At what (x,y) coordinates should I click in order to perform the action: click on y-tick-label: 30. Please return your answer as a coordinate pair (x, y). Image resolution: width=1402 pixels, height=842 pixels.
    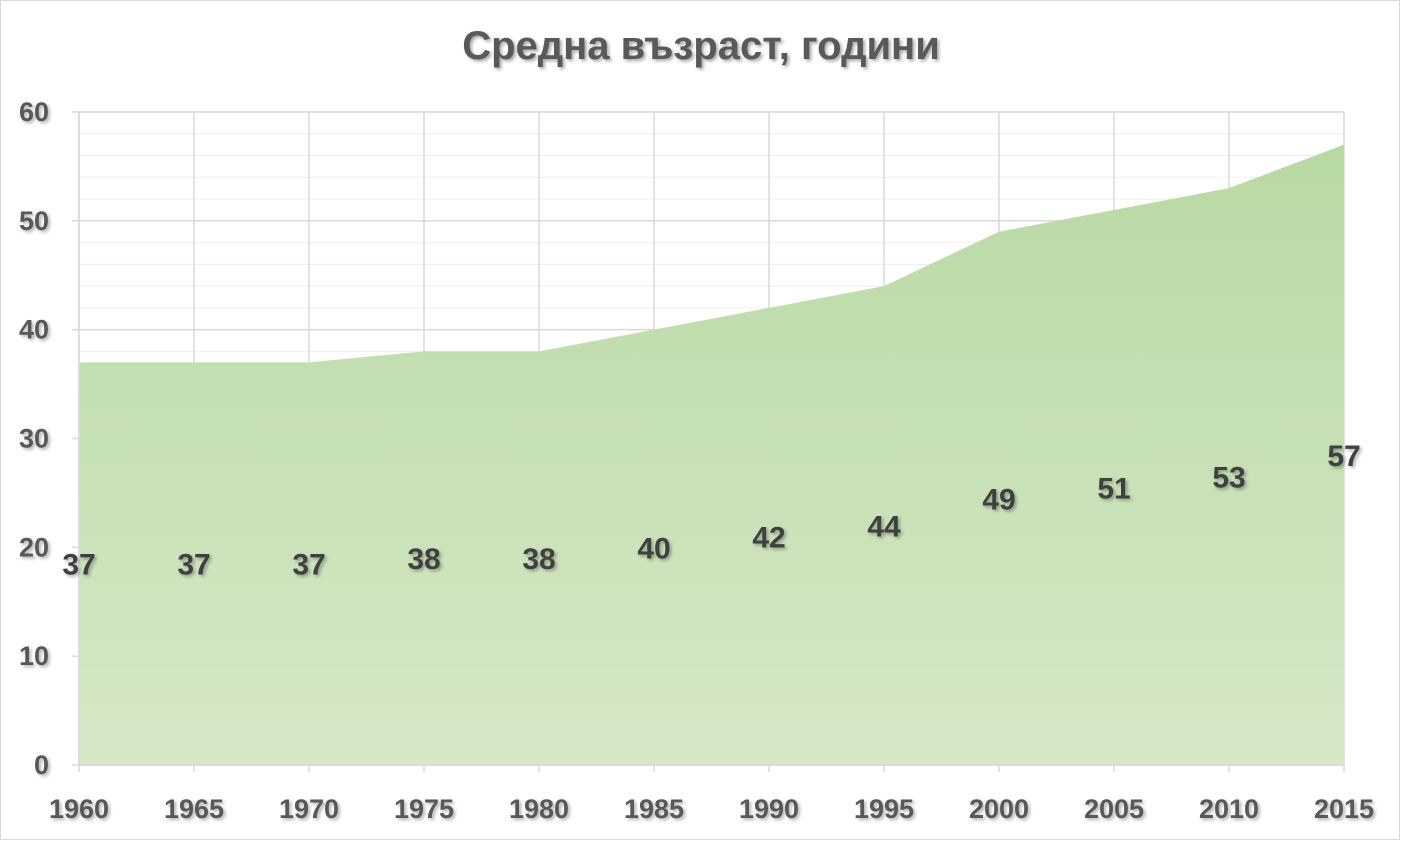
    Looking at the image, I should click on (34, 439).